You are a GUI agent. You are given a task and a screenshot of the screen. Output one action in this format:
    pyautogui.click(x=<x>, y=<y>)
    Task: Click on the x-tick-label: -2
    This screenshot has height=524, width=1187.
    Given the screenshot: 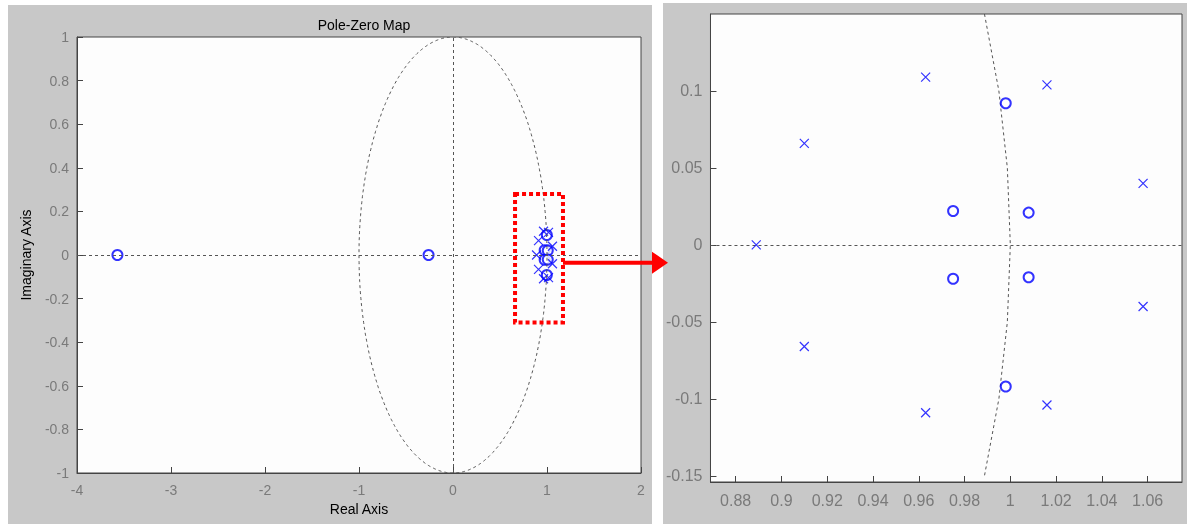 What is the action you would take?
    pyautogui.click(x=265, y=490)
    